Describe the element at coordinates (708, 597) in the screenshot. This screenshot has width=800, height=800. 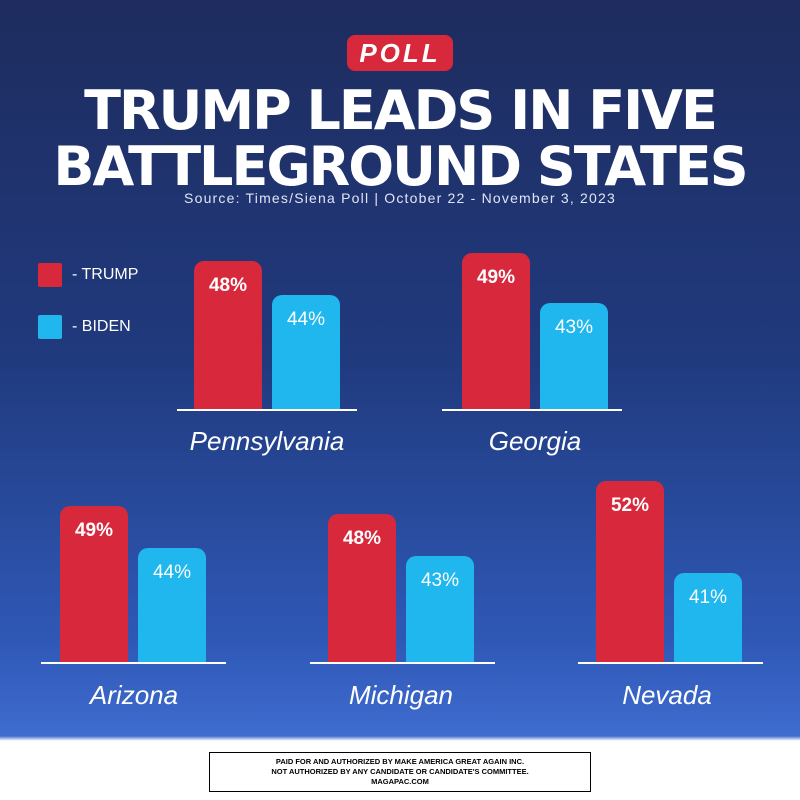
I see `data-label-biden-nevada: 41%` at that location.